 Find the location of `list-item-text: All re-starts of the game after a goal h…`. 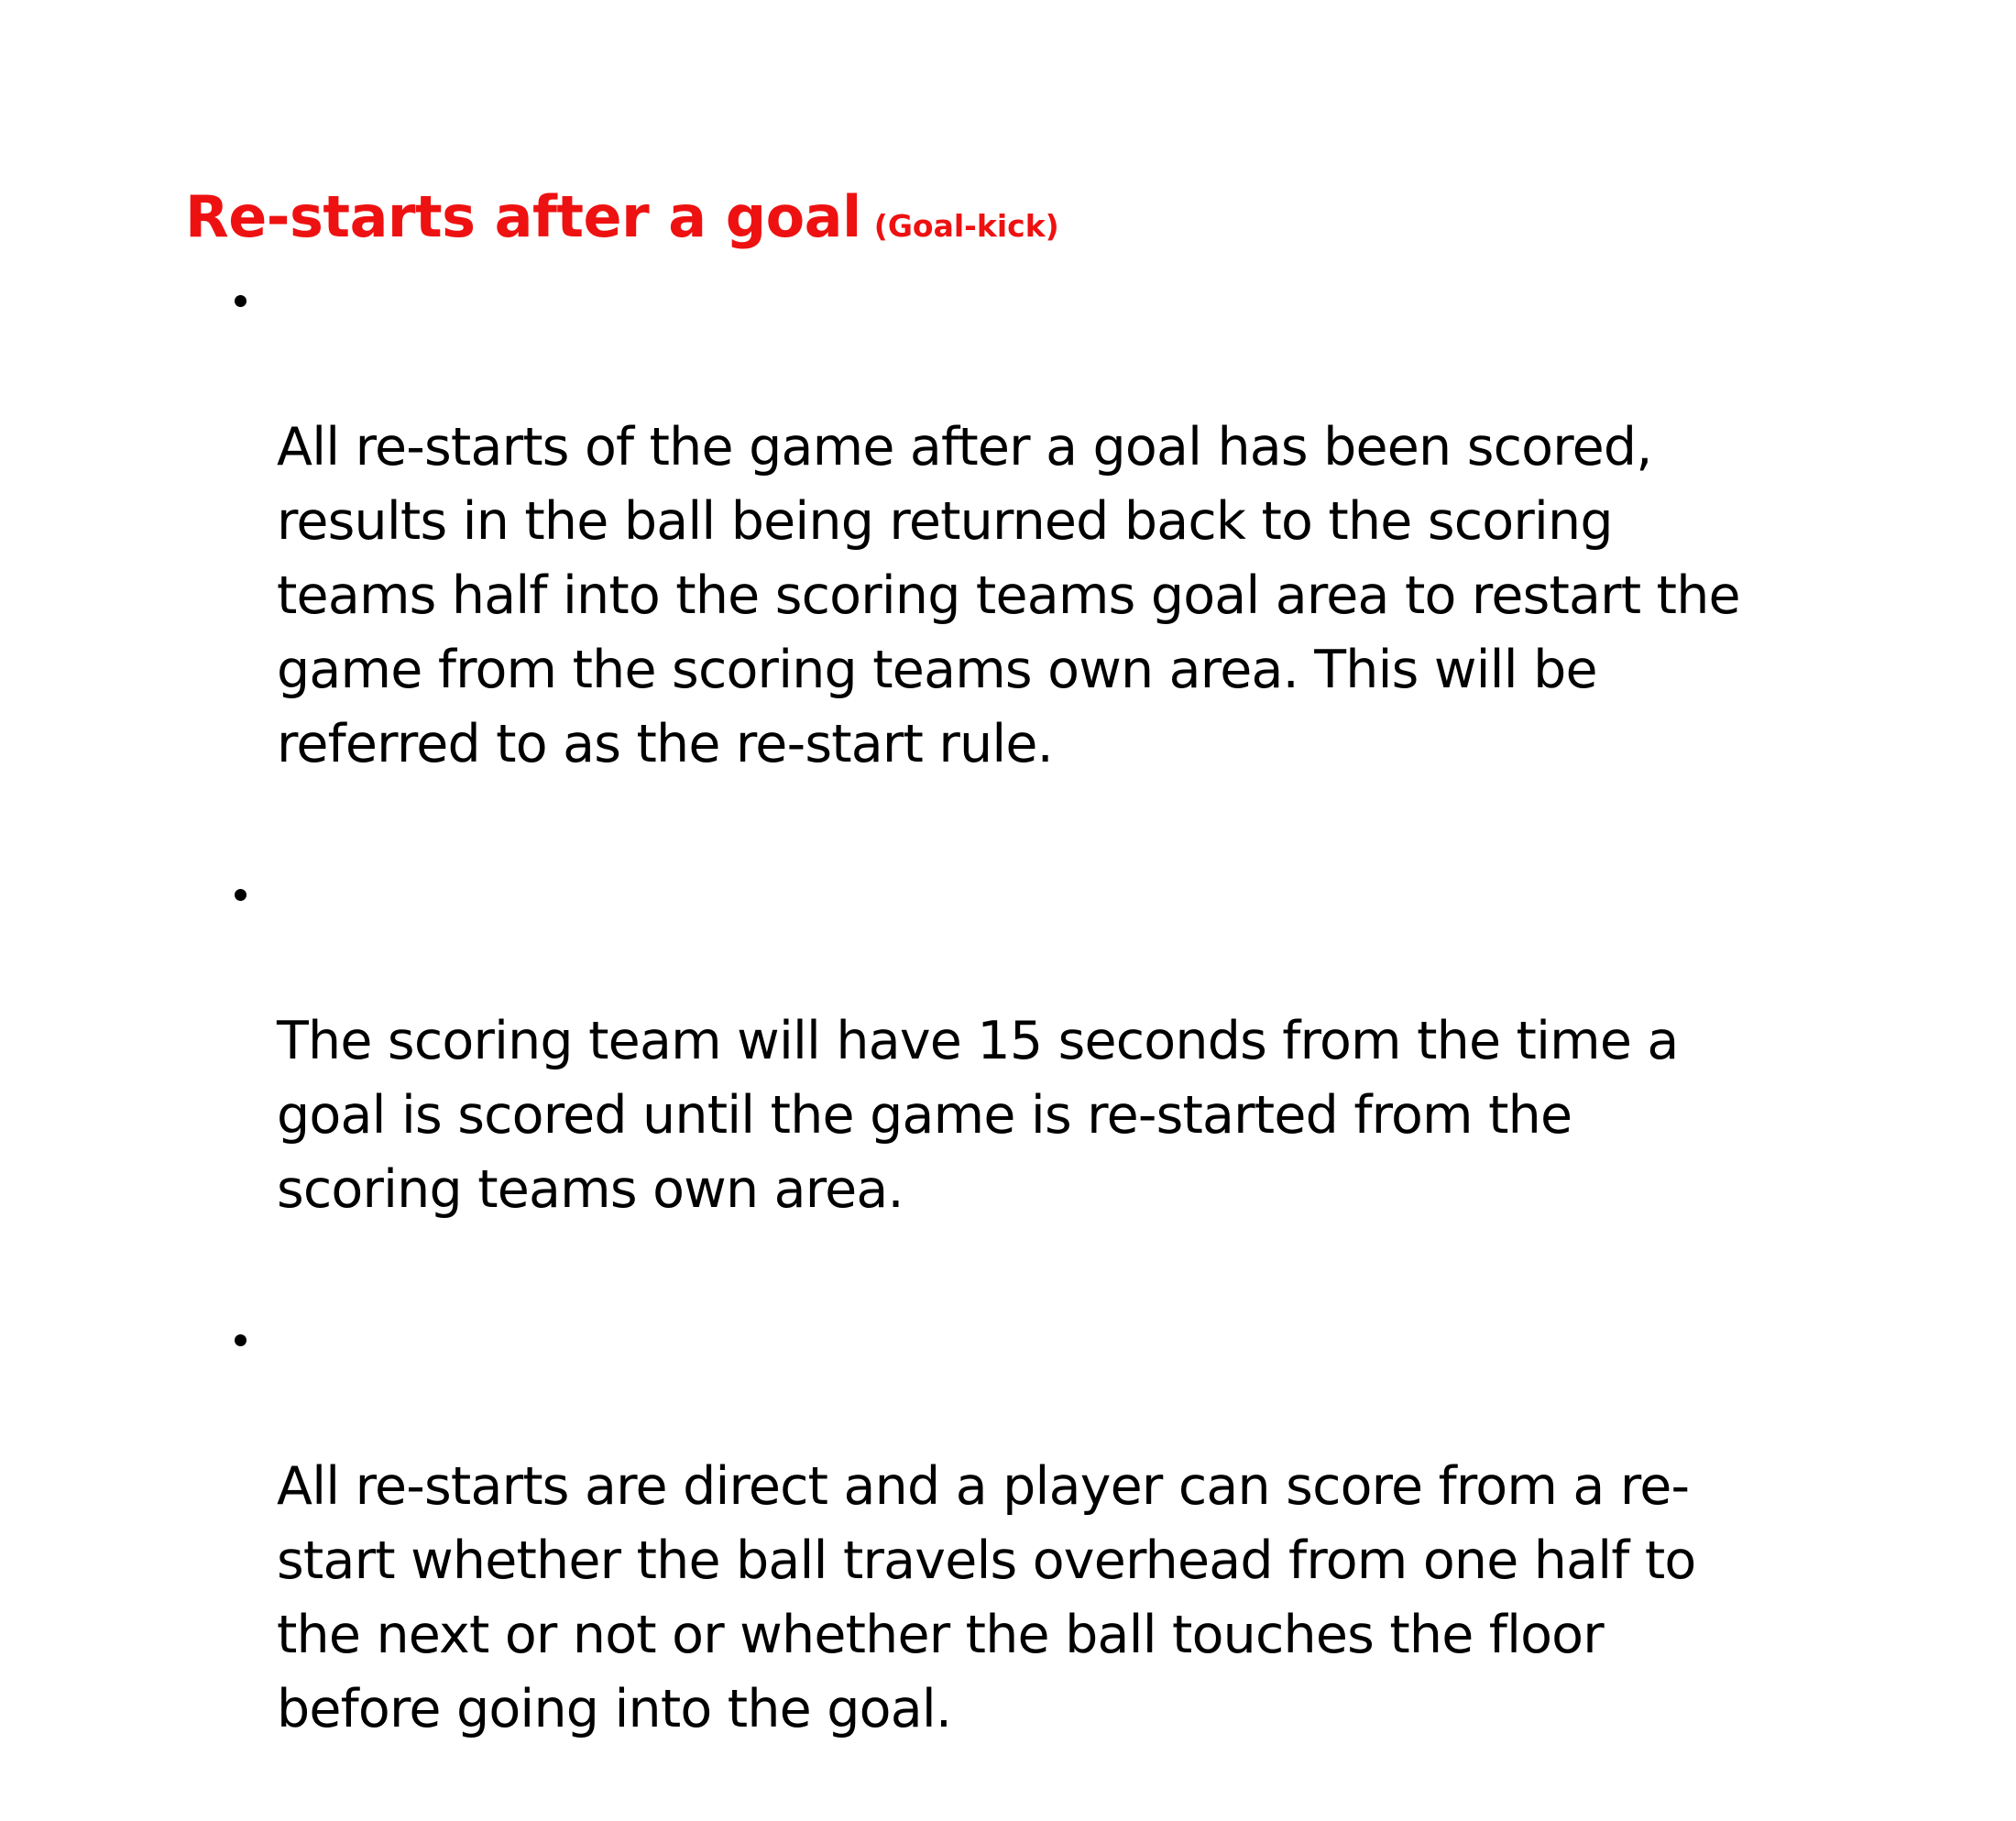

list-item-text: All re-starts of the game after a goal h… is located at coordinates (1009, 595).